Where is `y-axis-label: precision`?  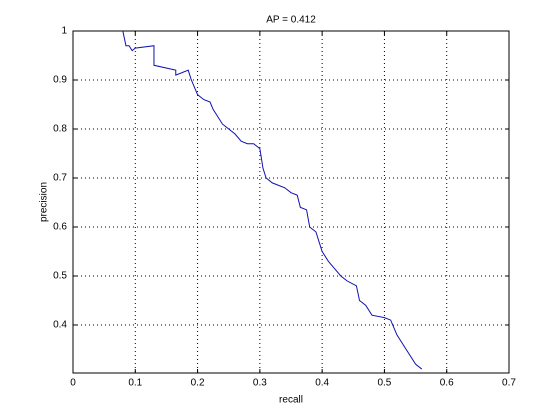 y-axis-label: precision is located at coordinates (44, 202).